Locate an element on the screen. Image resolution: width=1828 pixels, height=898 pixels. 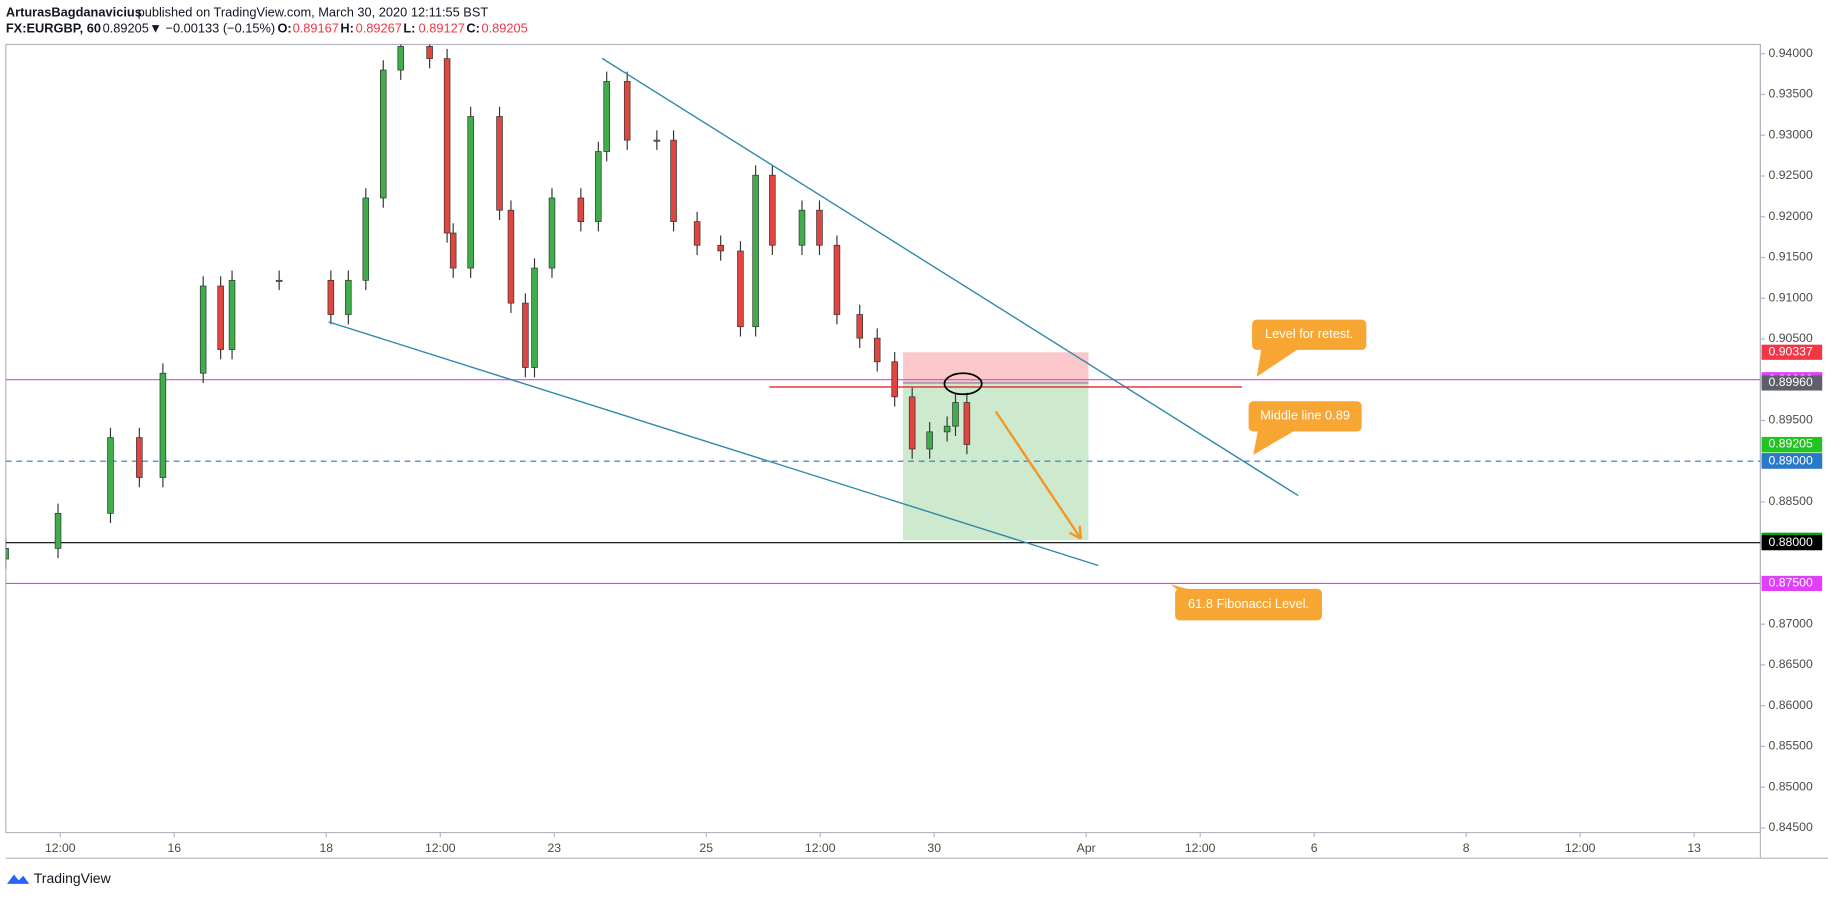
change: ▼ −0.00133 (−0.15%) is located at coordinates (212, 28).